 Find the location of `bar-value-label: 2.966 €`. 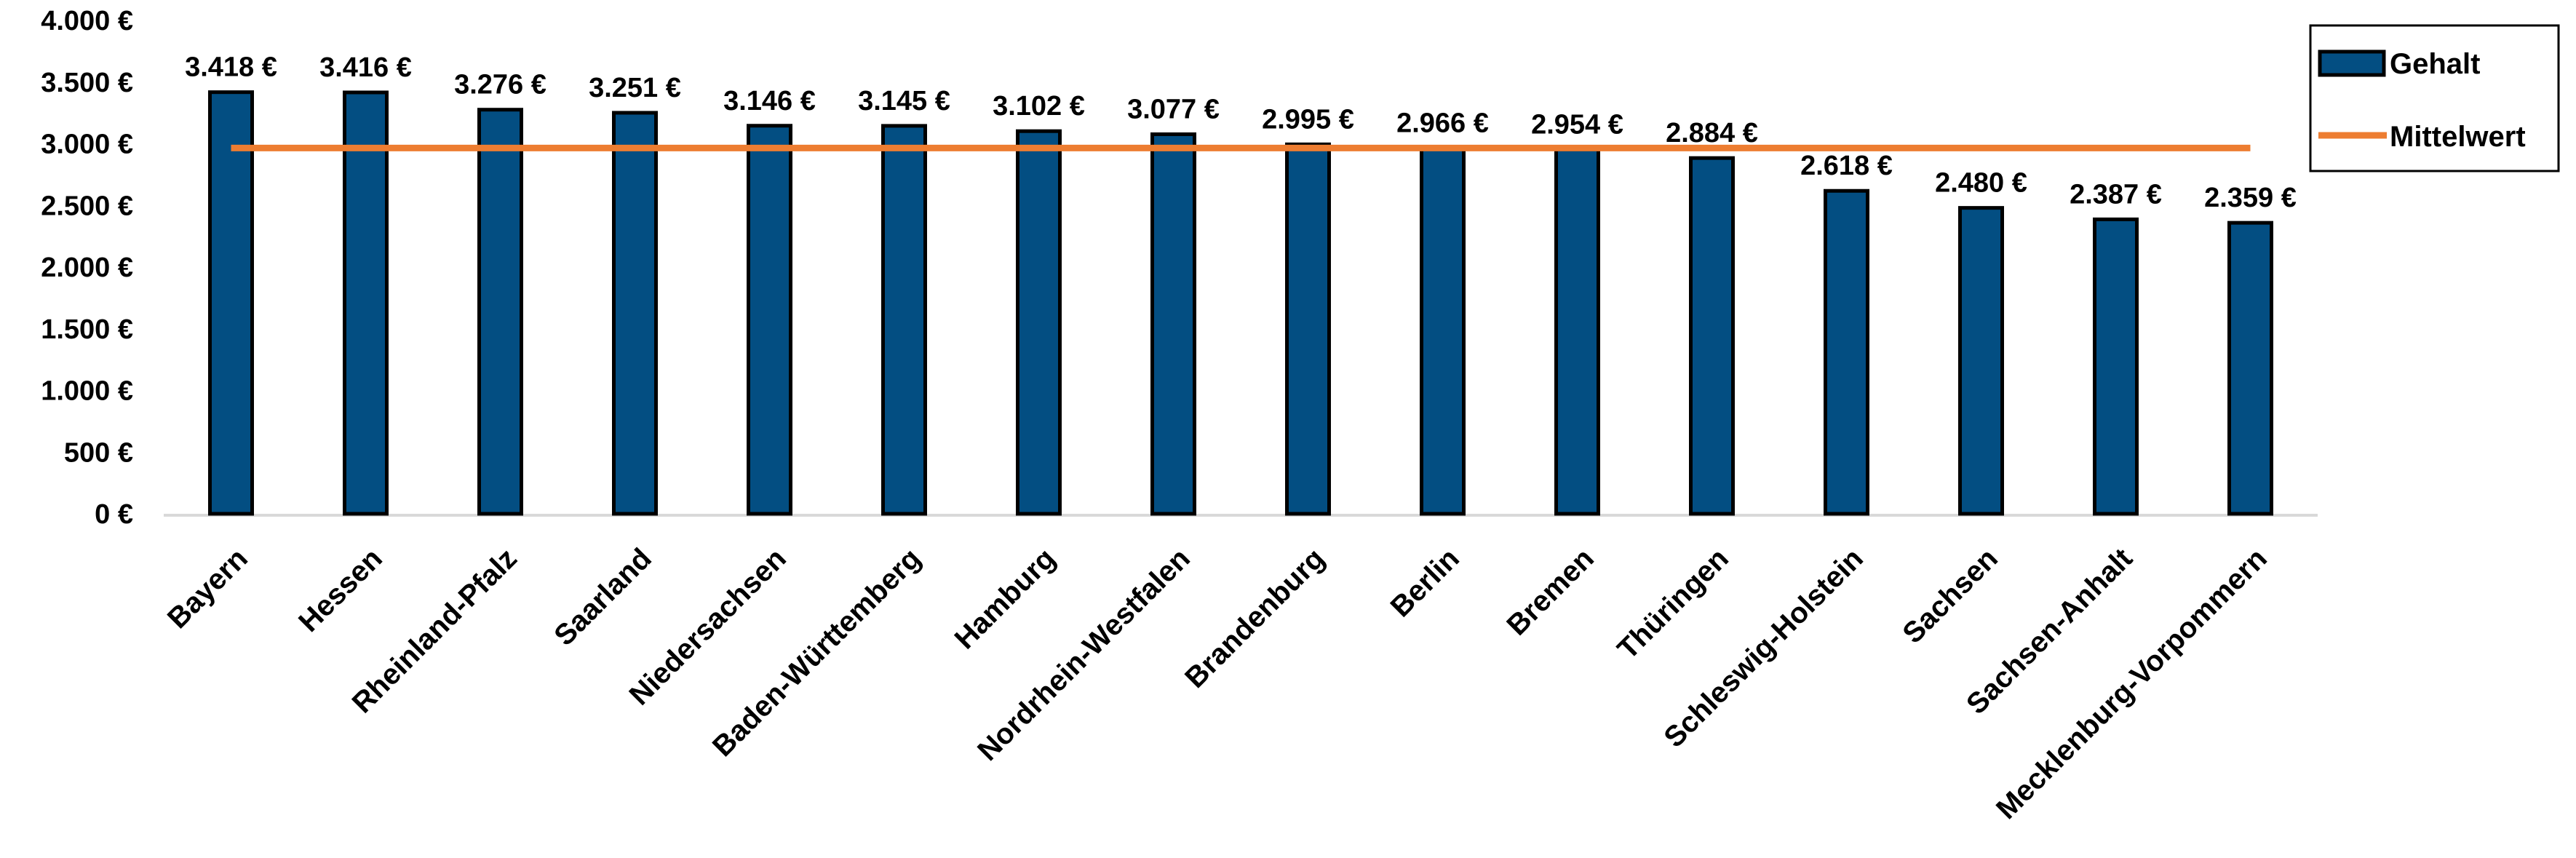

bar-value-label: 2.966 € is located at coordinates (1442, 123).